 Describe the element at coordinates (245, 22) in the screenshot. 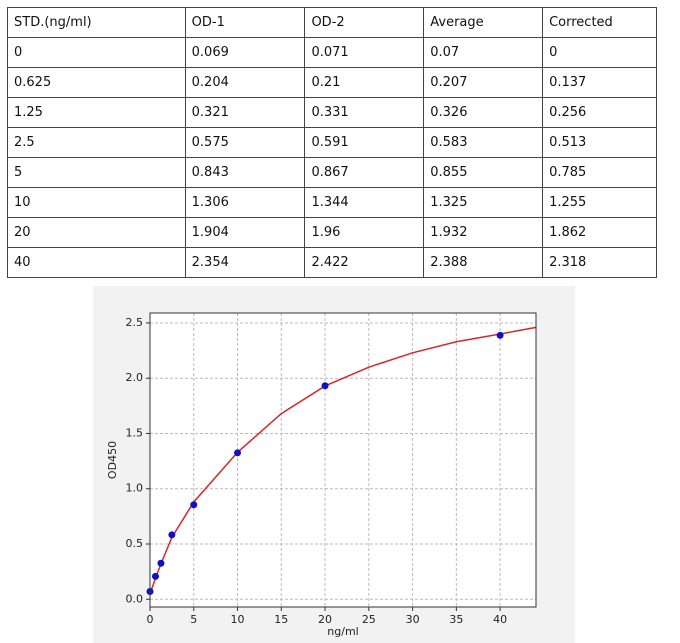

I see `table-cell: OD-1` at that location.